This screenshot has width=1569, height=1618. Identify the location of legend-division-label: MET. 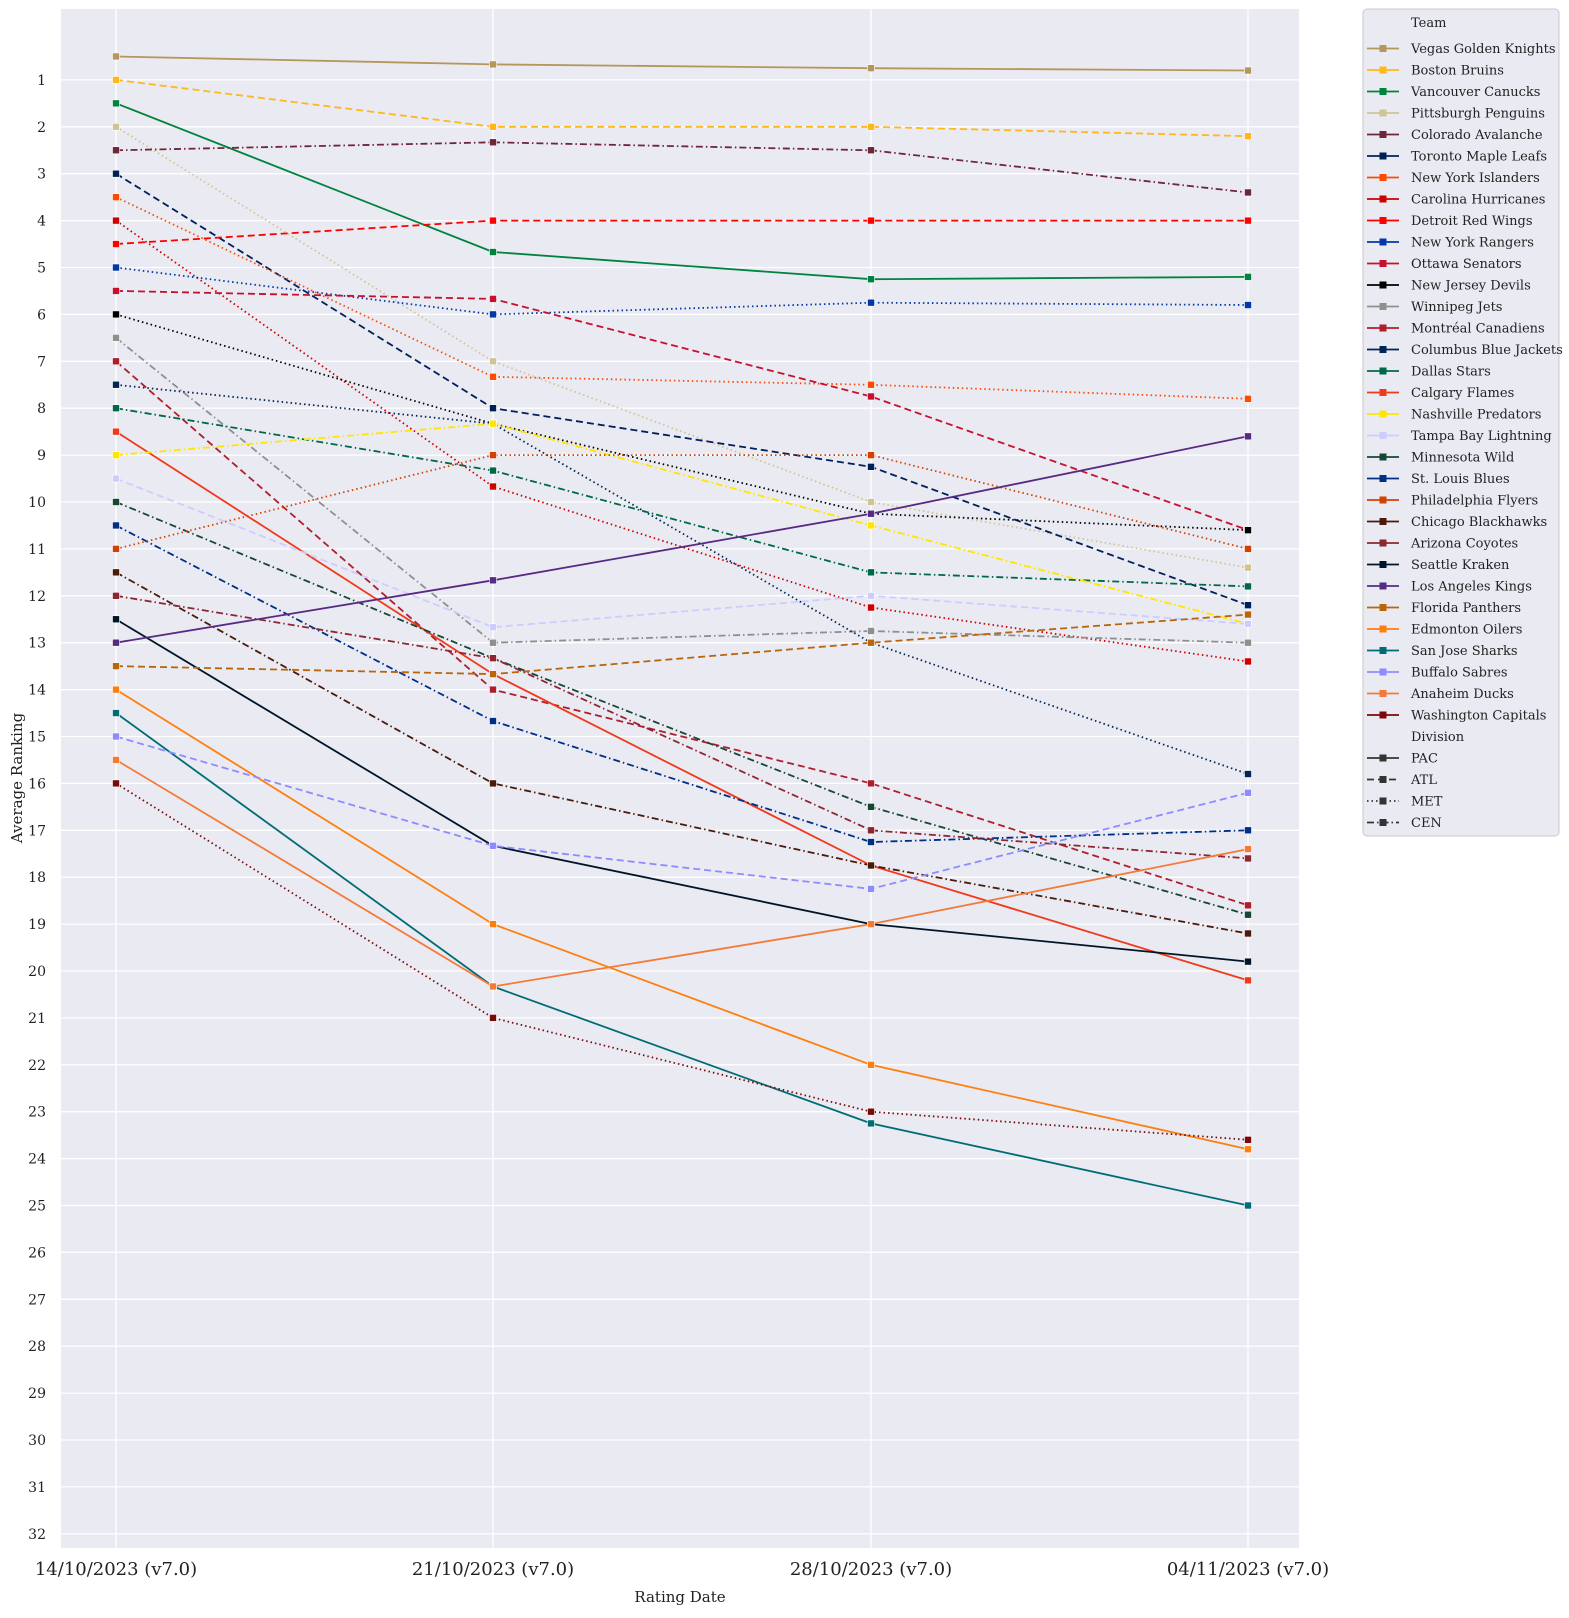
(1427, 802).